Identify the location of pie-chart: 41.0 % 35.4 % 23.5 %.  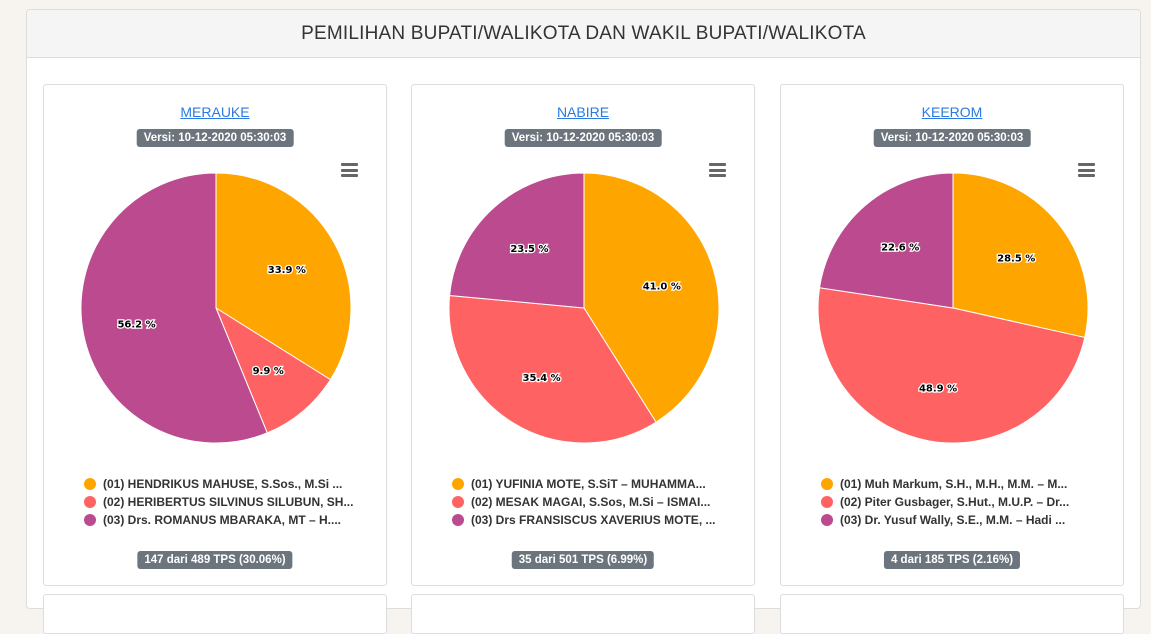
(584, 308).